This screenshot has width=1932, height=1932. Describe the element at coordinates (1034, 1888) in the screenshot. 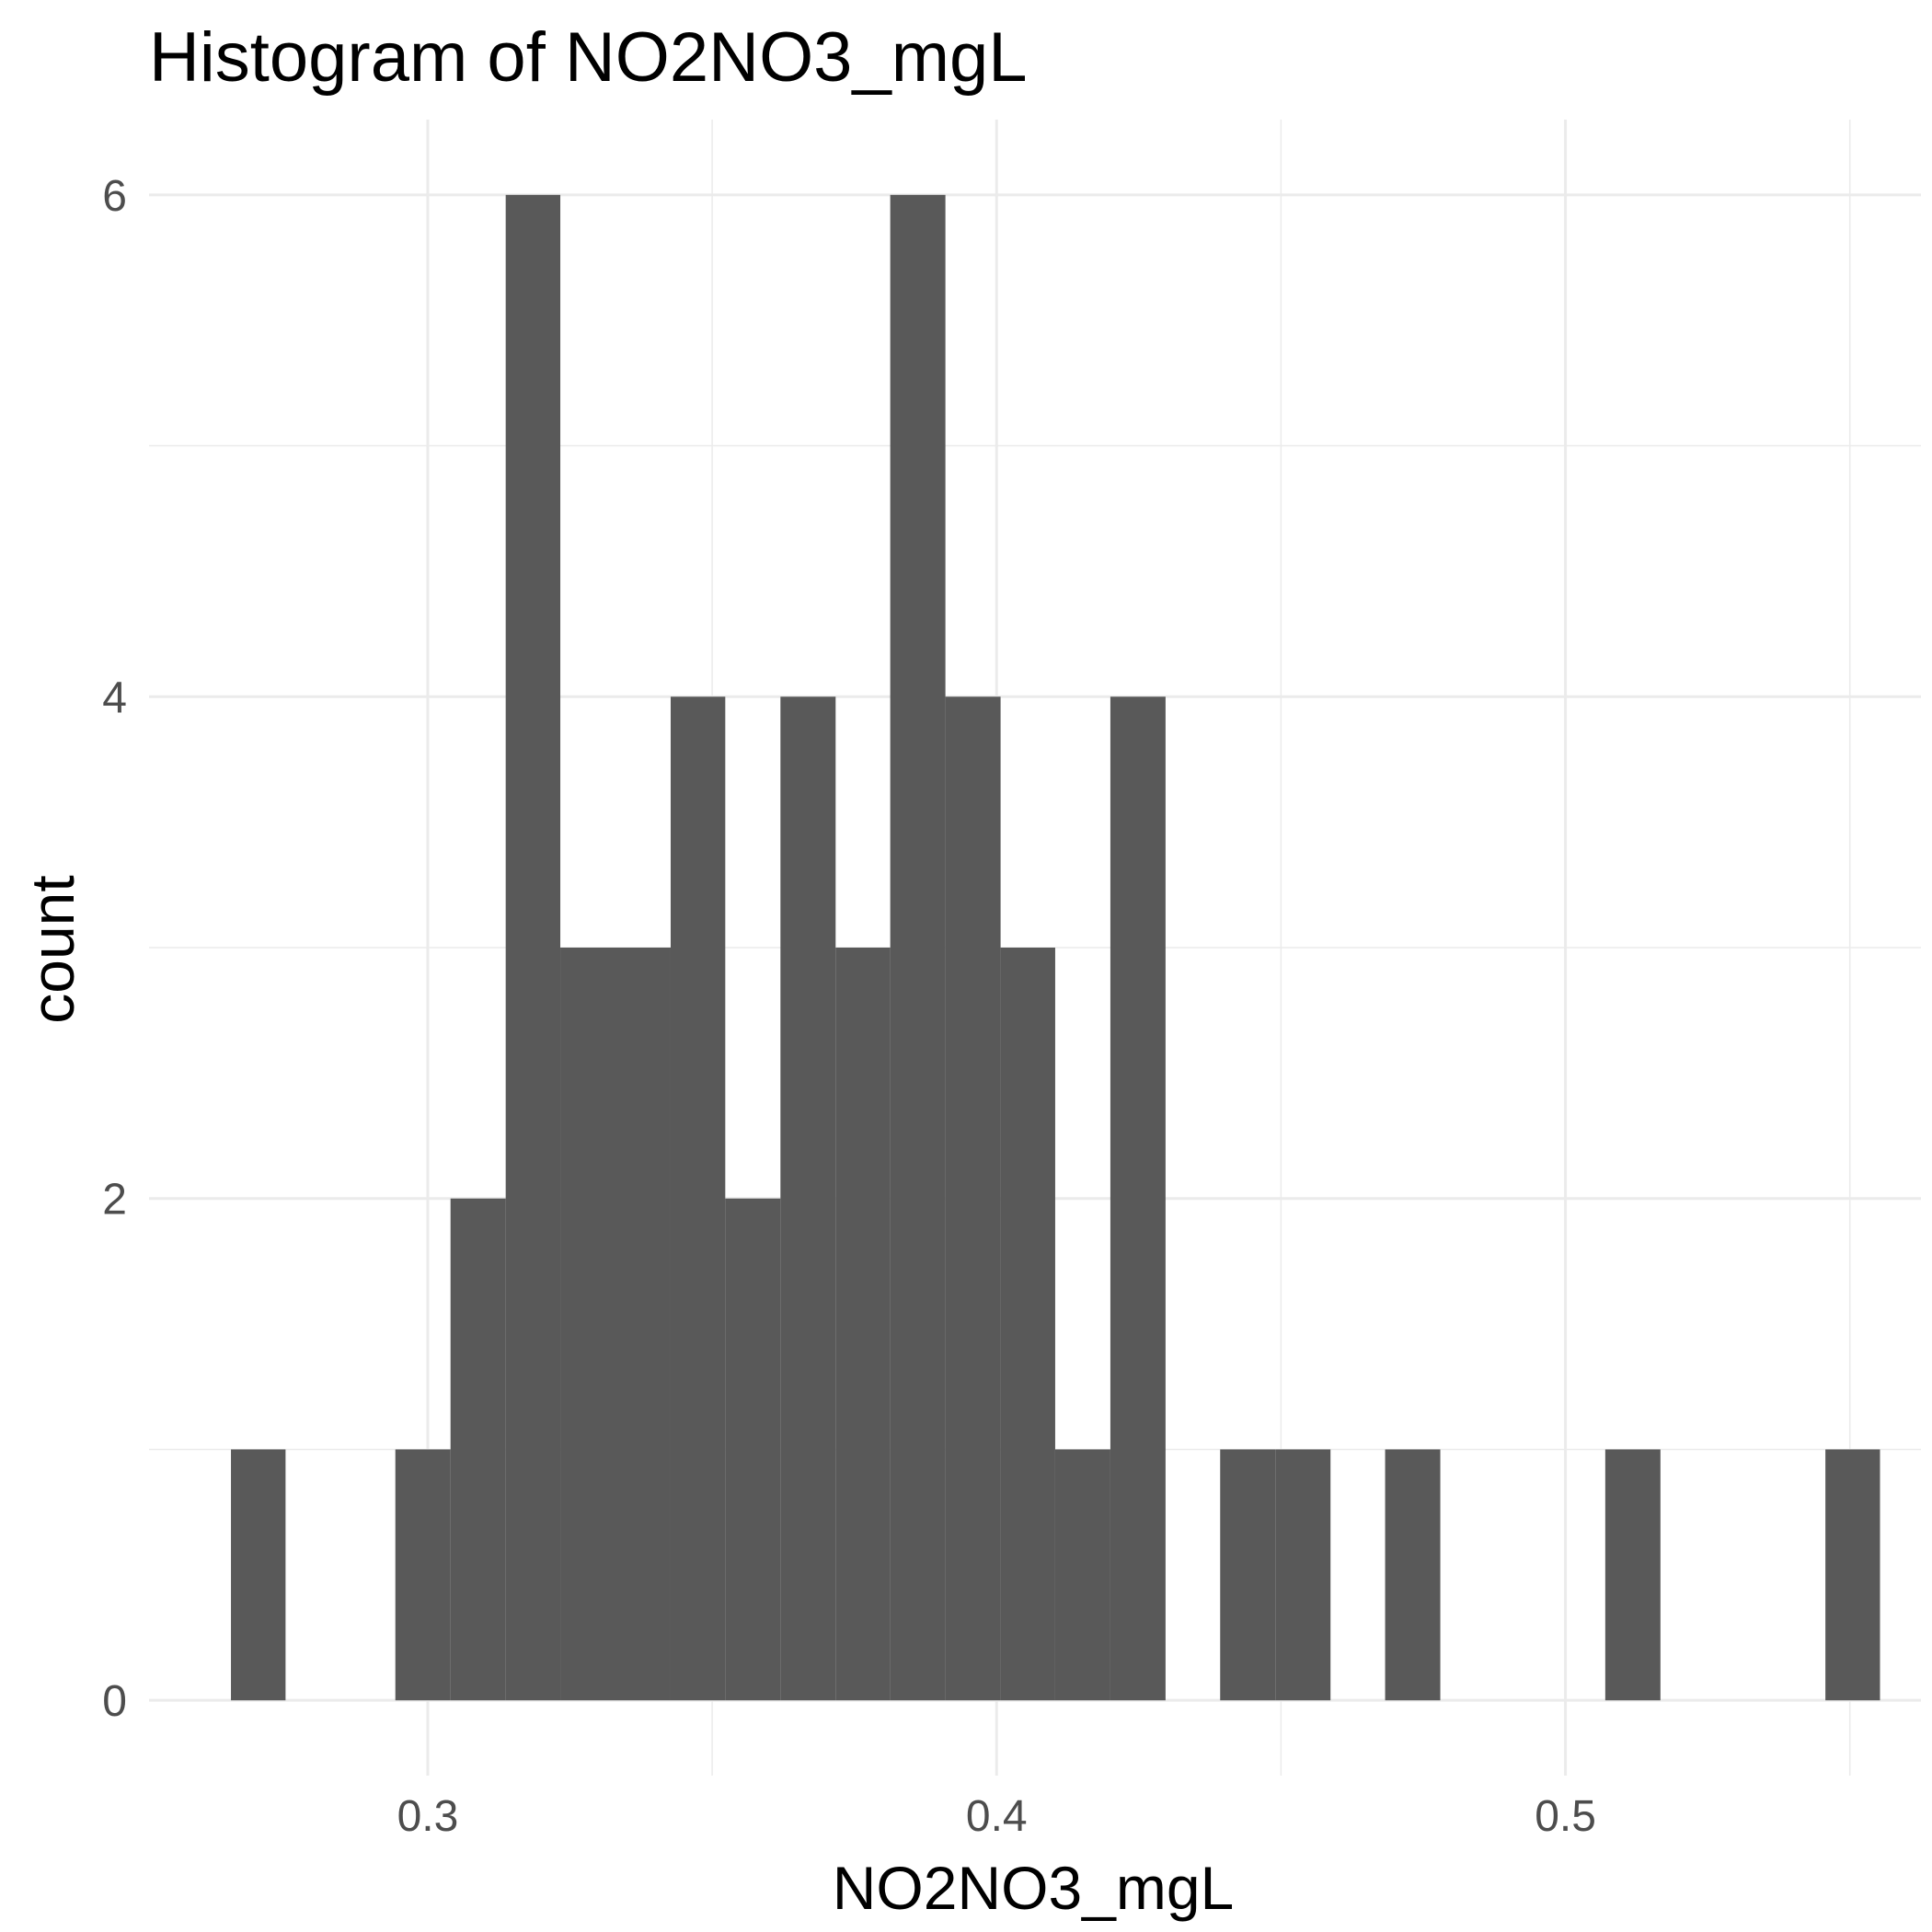

I see `x-axis-title: NO2NO3_mgL` at that location.